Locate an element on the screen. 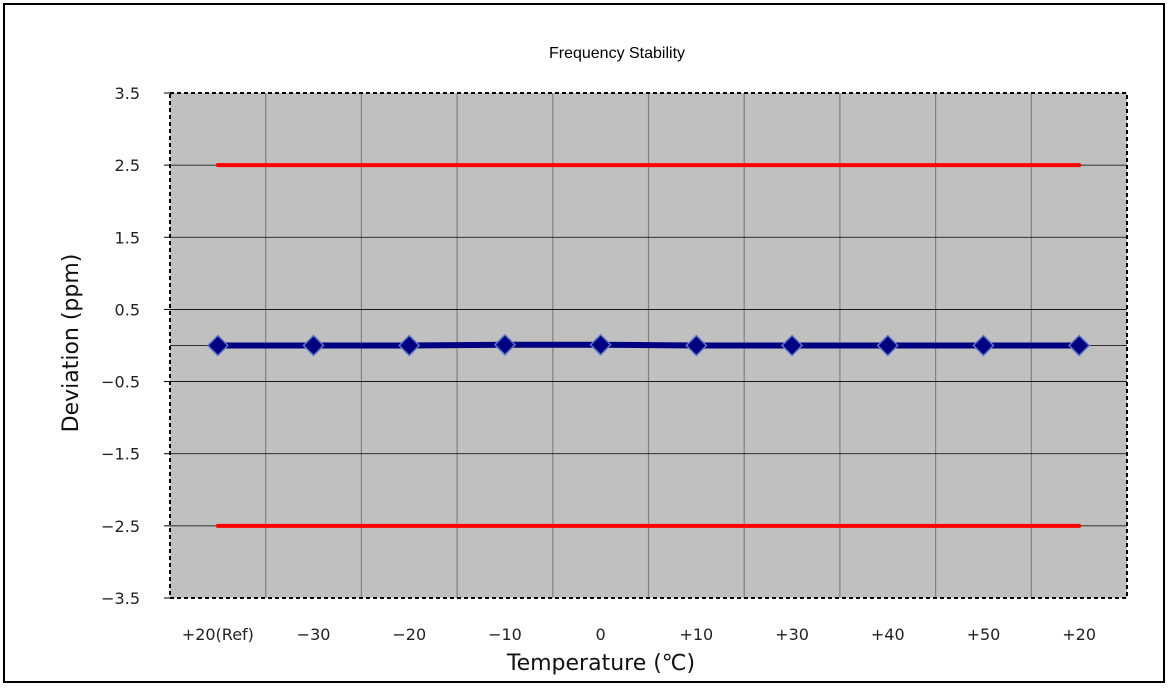 The width and height of the screenshot is (1171, 688). y-tick-labels: 3.5 2.5 1.5 0.5 −0.5 −1.5 −2.5 −3.5 is located at coordinates (120, 346).